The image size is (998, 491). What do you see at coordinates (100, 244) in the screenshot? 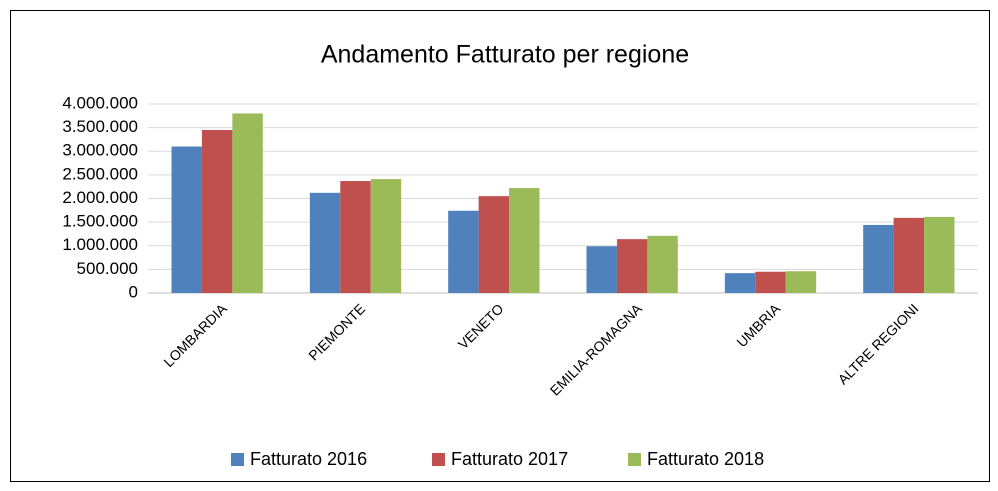
I see `y-tick-label: 1.000.000` at bounding box center [100, 244].